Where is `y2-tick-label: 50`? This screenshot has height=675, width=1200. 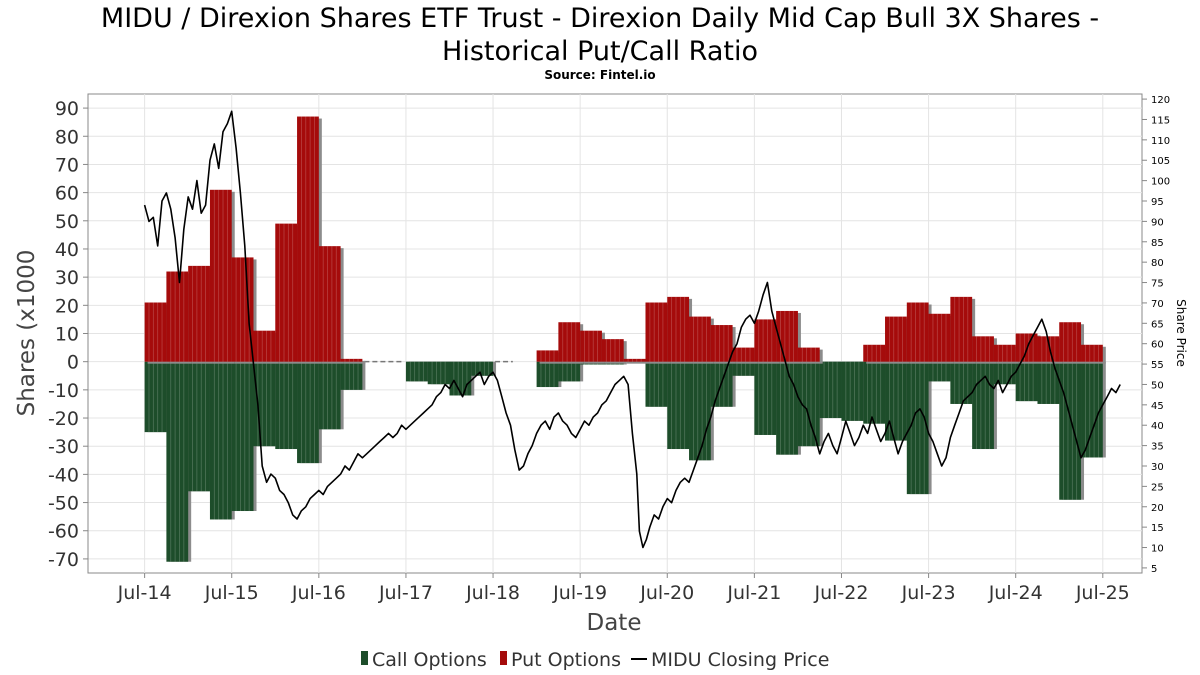 y2-tick-label: 50 is located at coordinates (1157, 385).